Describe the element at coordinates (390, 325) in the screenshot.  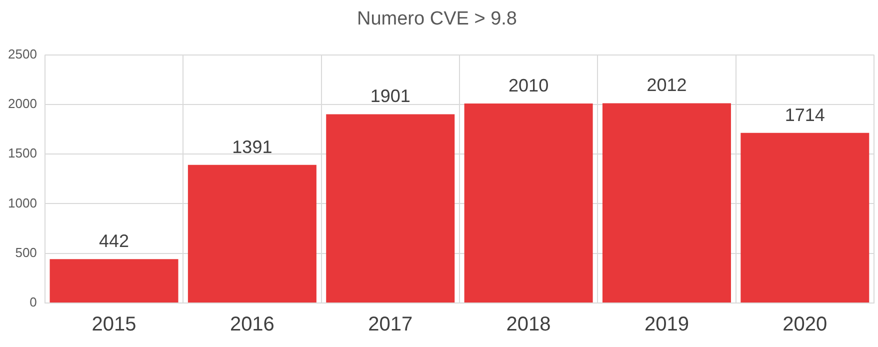
I see `x-tick-label: 2017` at that location.